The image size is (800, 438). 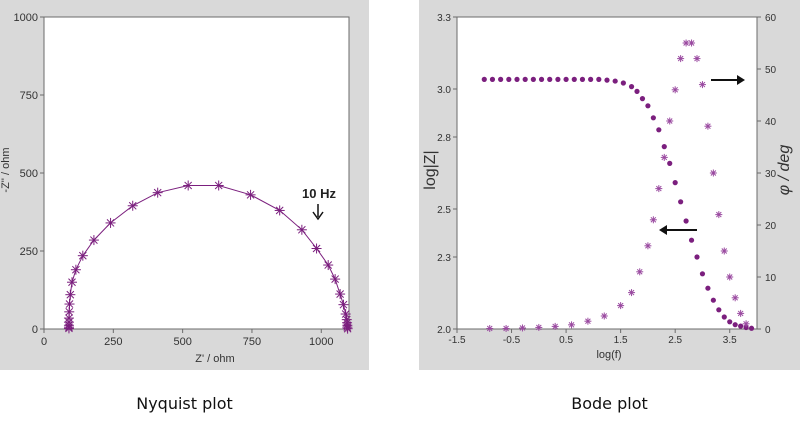 What do you see at coordinates (444, 90) in the screenshot?
I see `bode-left-tick-label: 3.0` at bounding box center [444, 90].